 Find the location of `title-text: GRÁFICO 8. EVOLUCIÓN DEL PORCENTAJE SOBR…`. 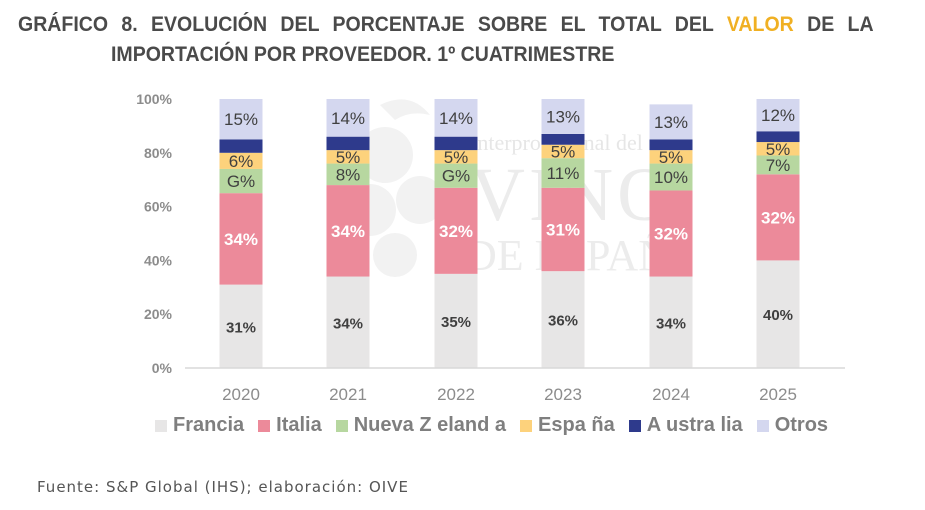

title-text: GRÁFICO 8. EVOLUCIÓN DEL PORCENTAJE SOBR… is located at coordinates (372, 24).